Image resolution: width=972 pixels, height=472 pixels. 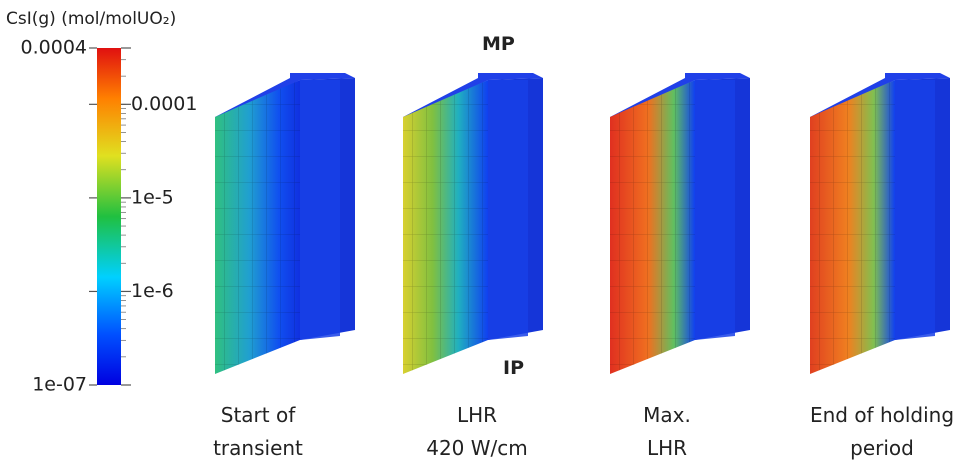 I want to click on marker-ip: IP, so click(x=513, y=368).